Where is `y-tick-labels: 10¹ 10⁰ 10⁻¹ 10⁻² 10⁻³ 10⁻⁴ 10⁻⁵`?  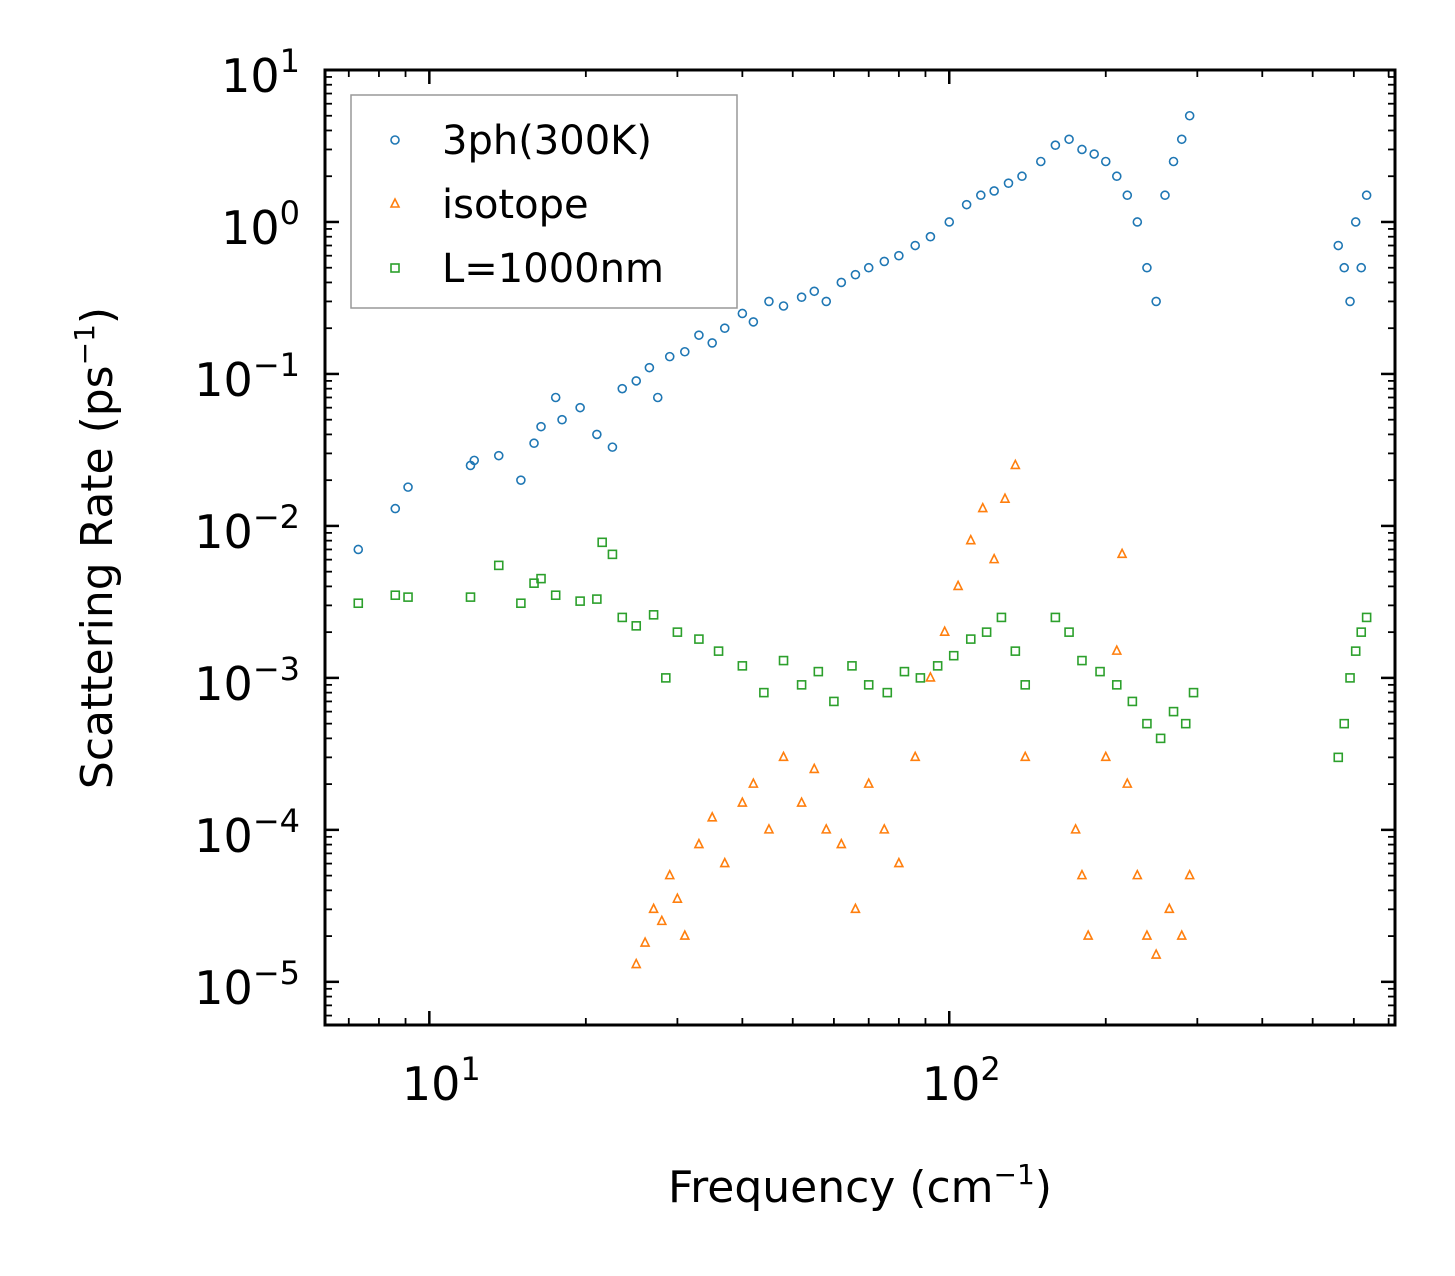 y-tick-labels: 10¹ 10⁰ 10⁻¹ 10⁻² 10⁻³ 10⁻⁴ 10⁻⁵ is located at coordinates (247, 528).